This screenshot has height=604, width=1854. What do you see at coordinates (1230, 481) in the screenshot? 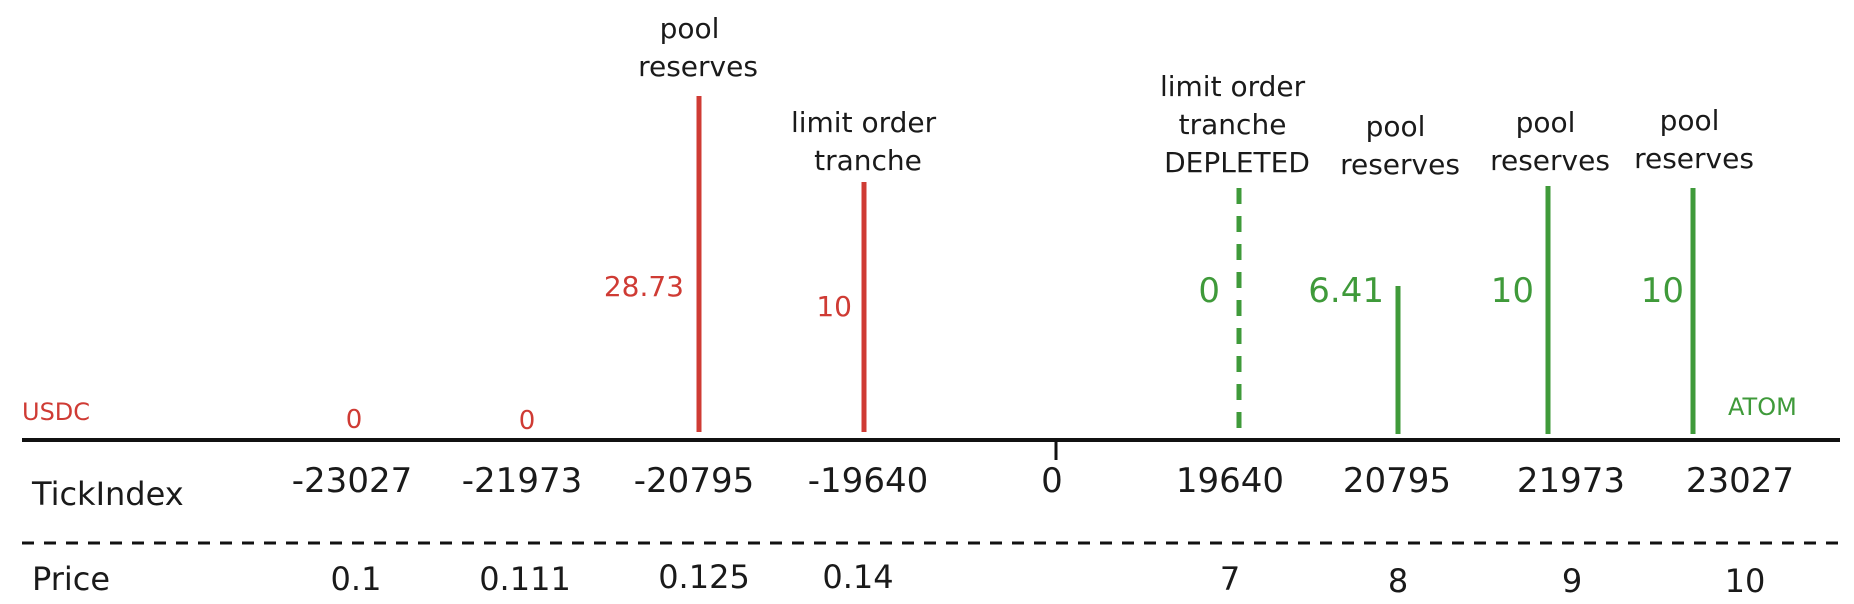
I see `tick-index-value: 19640` at bounding box center [1230, 481].